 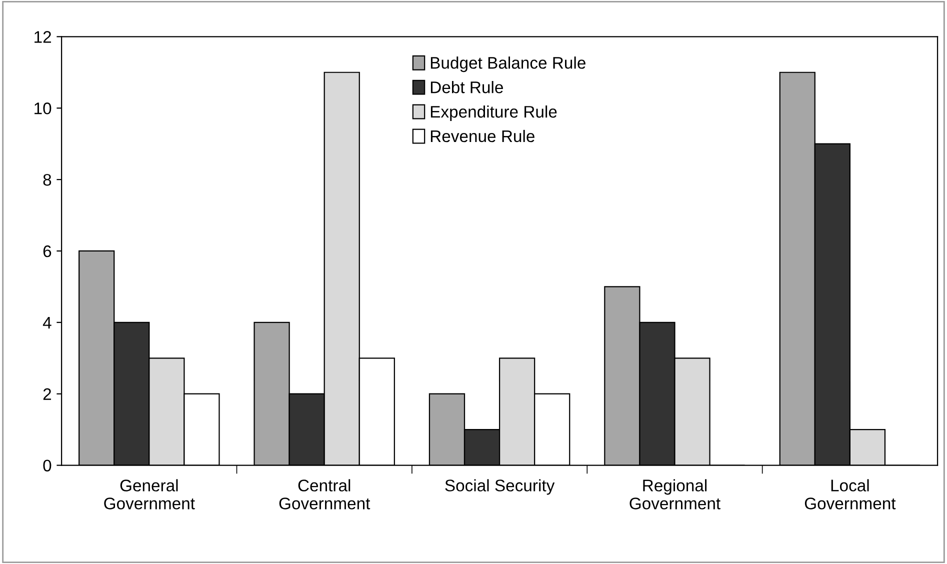 What do you see at coordinates (500, 487) in the screenshot?
I see `x-tick-label: Social Security` at bounding box center [500, 487].